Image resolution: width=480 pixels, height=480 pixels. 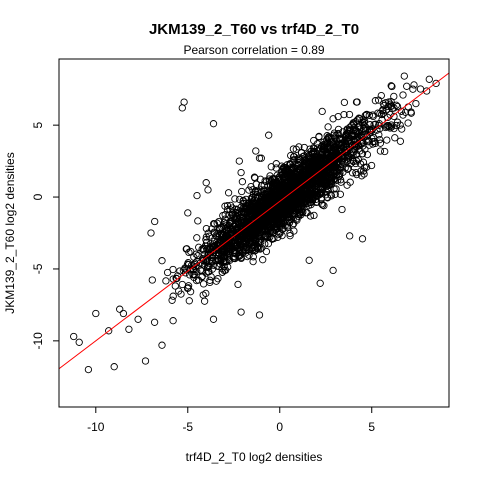 I want to click on x-axis-label: trf4D_2_T0 log2 densities, so click(x=254, y=457).